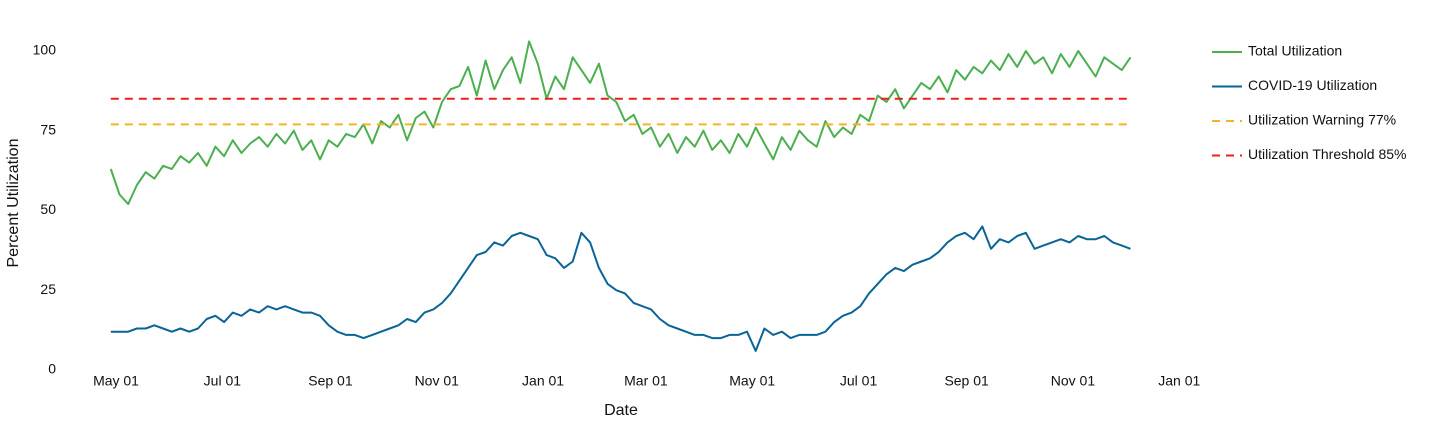 This screenshot has height=421, width=1446. What do you see at coordinates (48, 129) in the screenshot?
I see `y-tick-label: 75` at bounding box center [48, 129].